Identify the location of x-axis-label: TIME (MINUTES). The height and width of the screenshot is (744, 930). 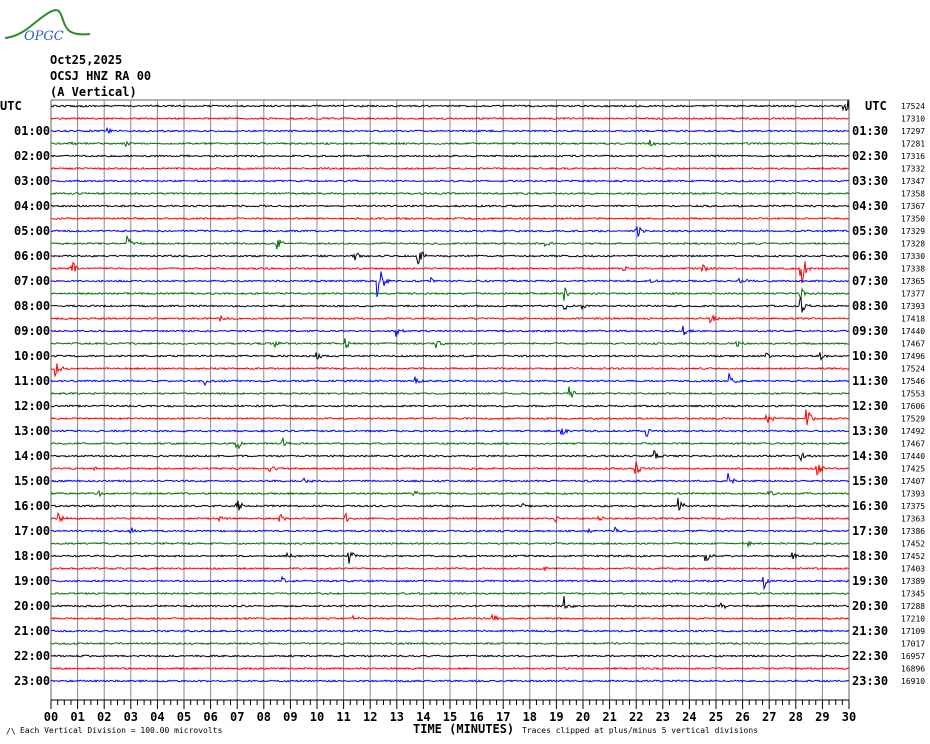
(463, 729).